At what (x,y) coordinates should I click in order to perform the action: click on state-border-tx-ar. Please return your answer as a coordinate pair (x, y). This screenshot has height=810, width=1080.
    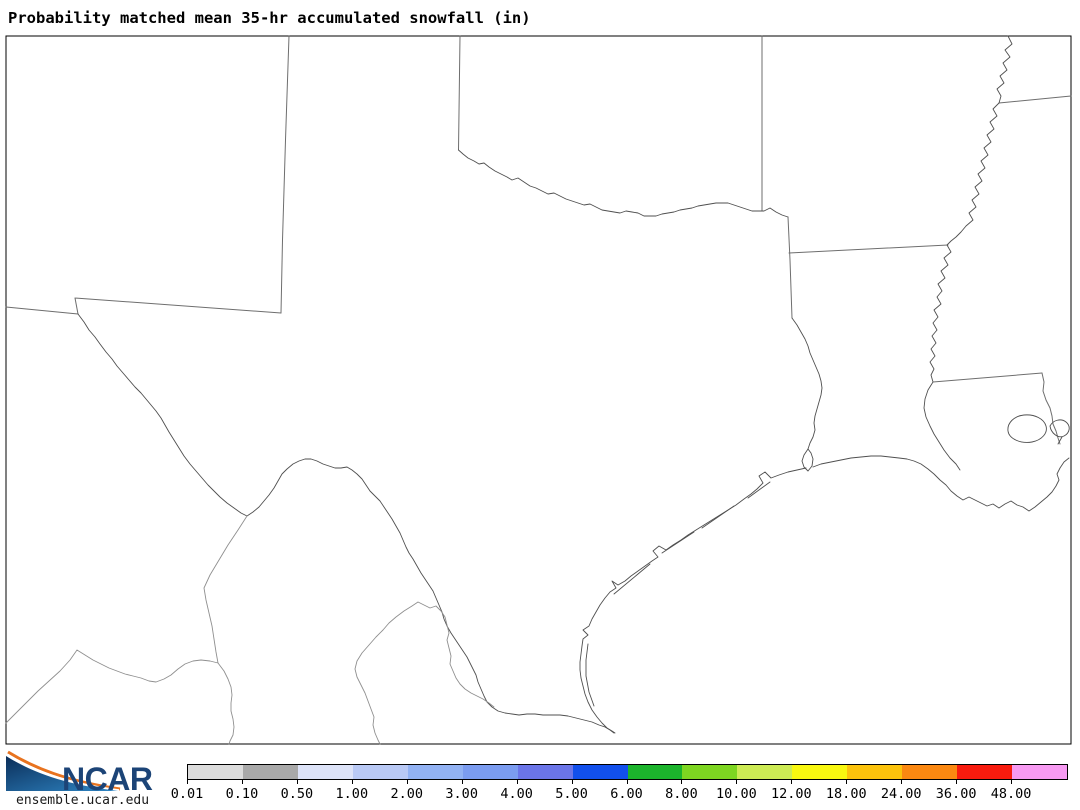
    Looking at the image, I should click on (790, 267).